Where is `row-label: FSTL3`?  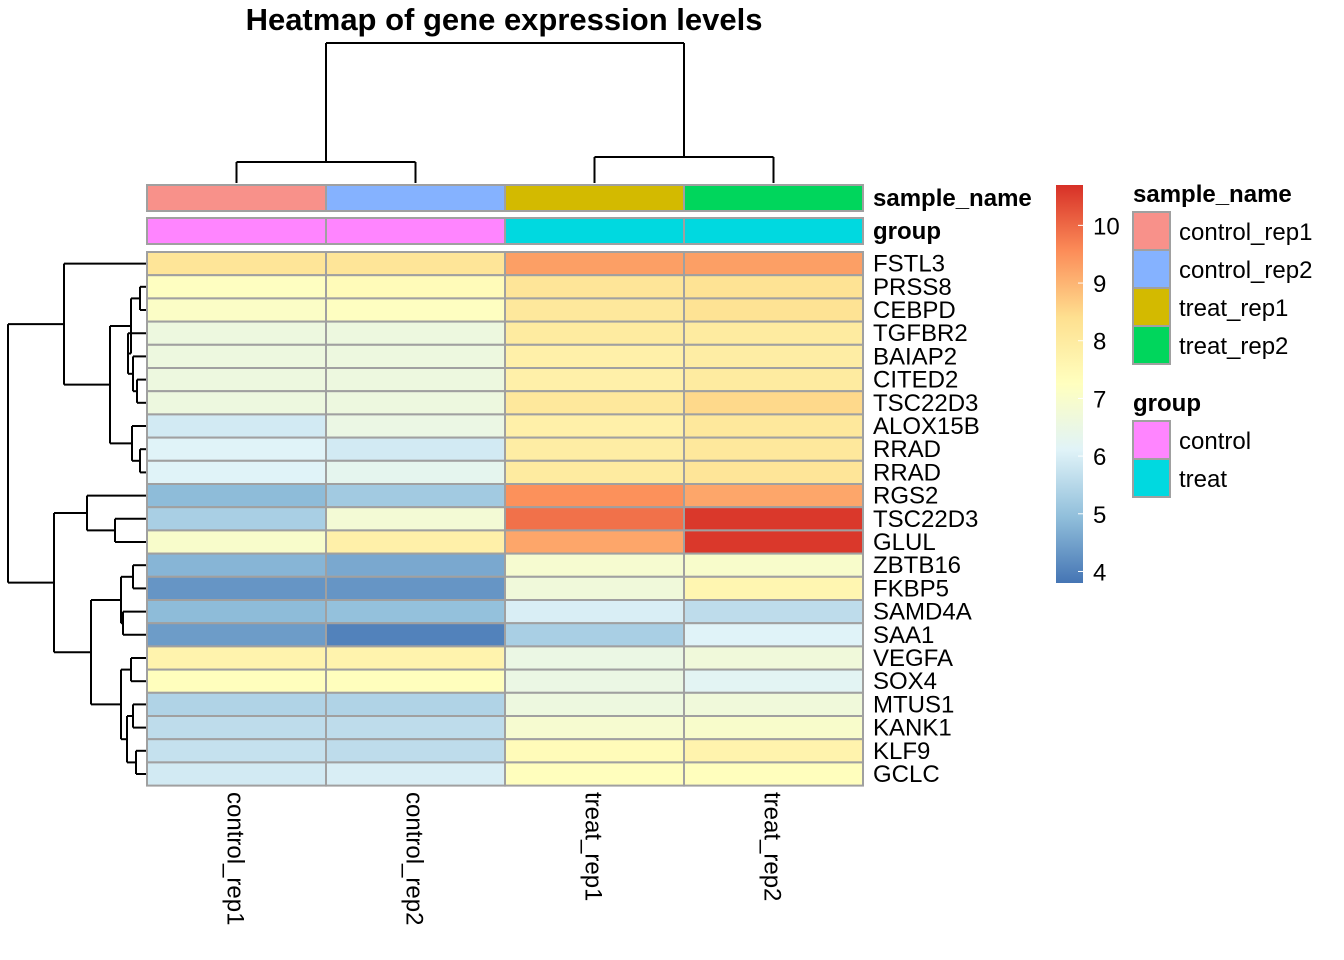
row-label: FSTL3 is located at coordinates (909, 264).